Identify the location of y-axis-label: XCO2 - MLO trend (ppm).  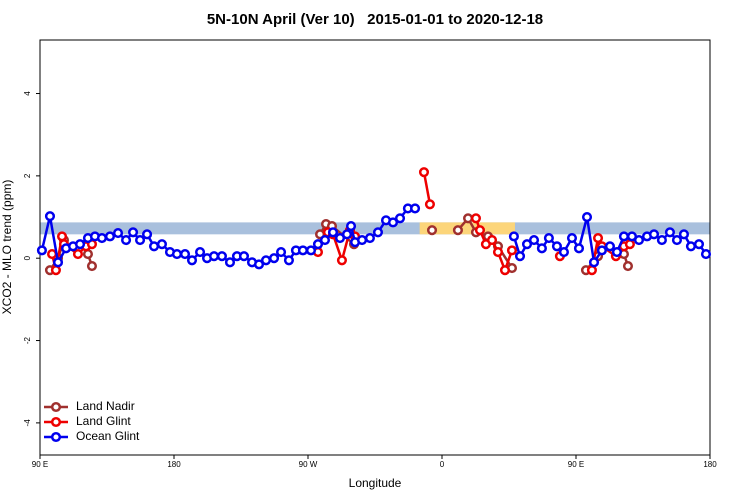
(7, 247).